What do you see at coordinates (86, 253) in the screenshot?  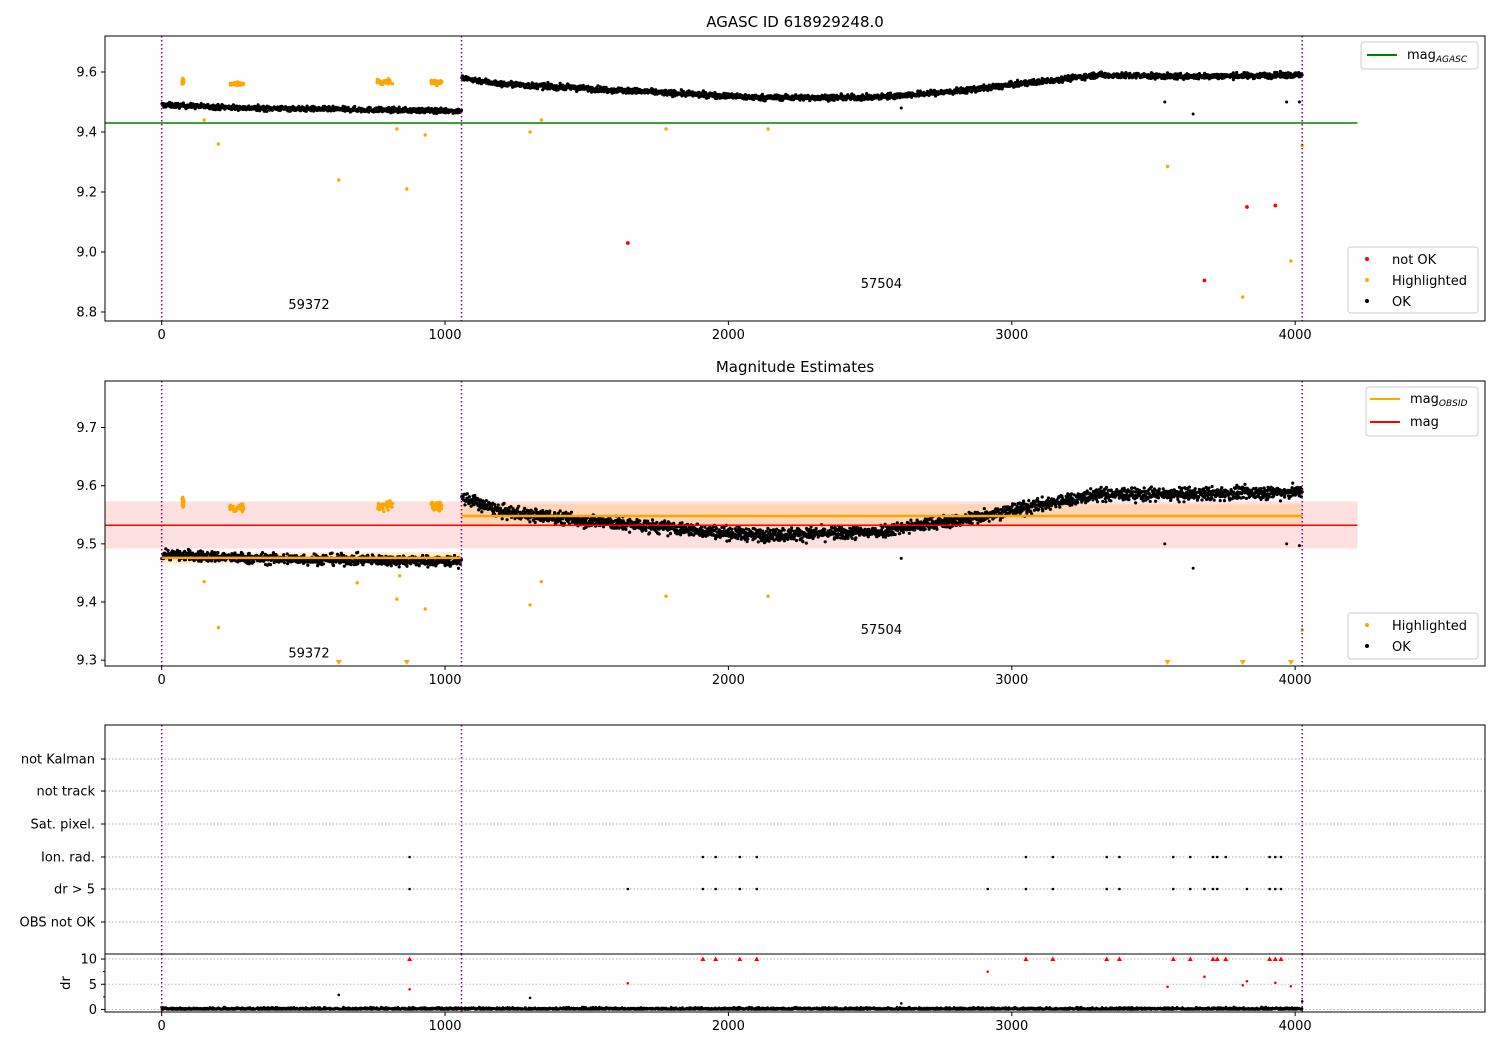 I see `panel1-ytick-label: 9.0` at bounding box center [86, 253].